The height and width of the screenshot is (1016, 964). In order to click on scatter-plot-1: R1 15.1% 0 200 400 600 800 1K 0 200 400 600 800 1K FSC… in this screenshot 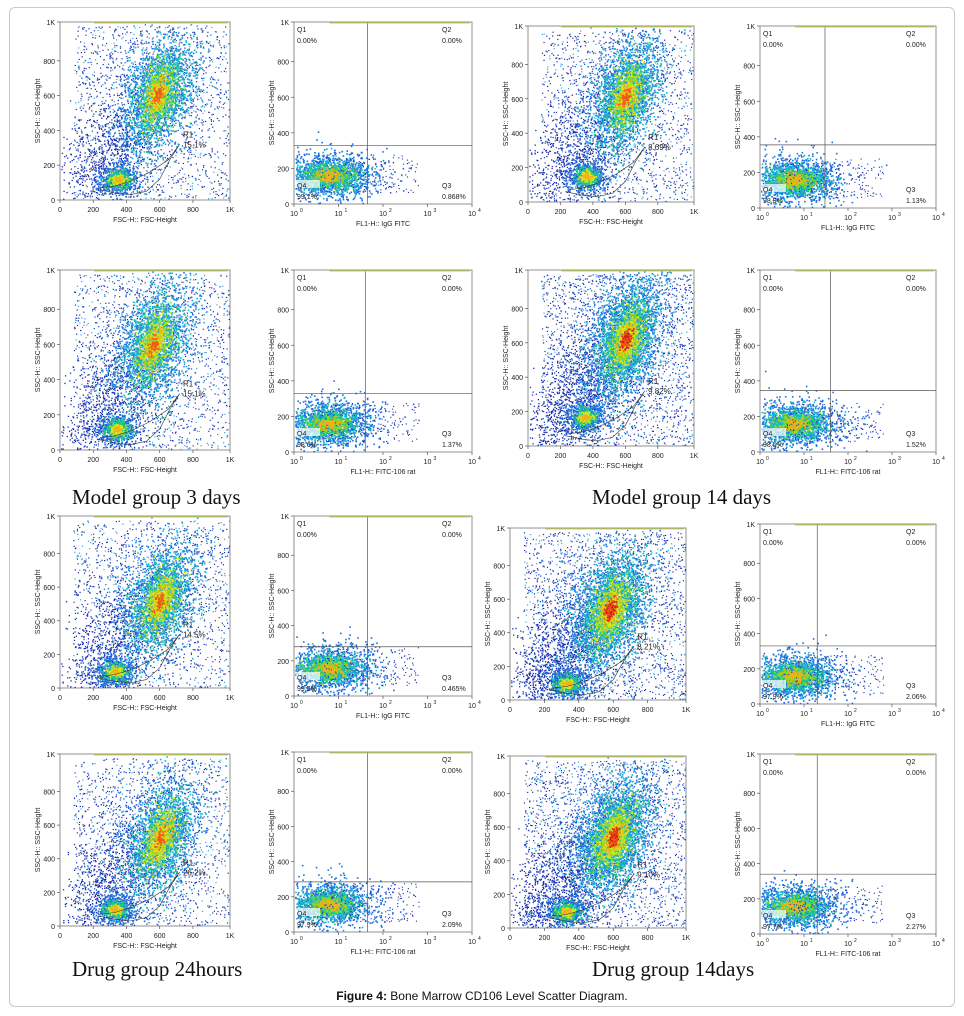, I will do `click(133, 124)`.